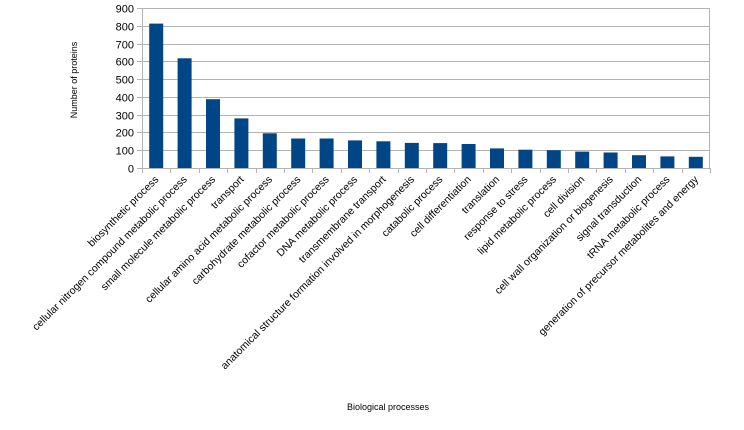  Describe the element at coordinates (125, 46) in the screenshot. I see `y-tick-label: 700` at that location.